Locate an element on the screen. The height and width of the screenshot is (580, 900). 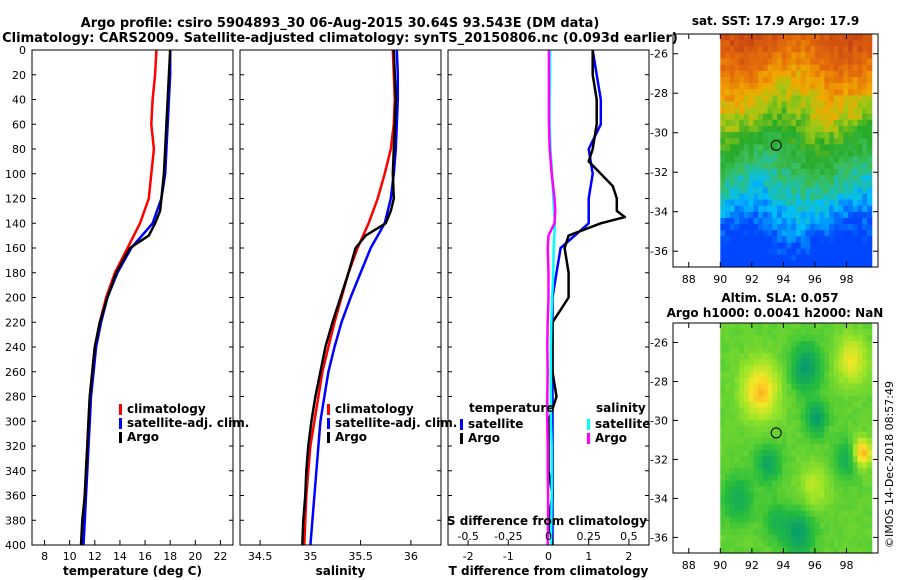
y-tick-label: 180 is located at coordinates (15, 273).